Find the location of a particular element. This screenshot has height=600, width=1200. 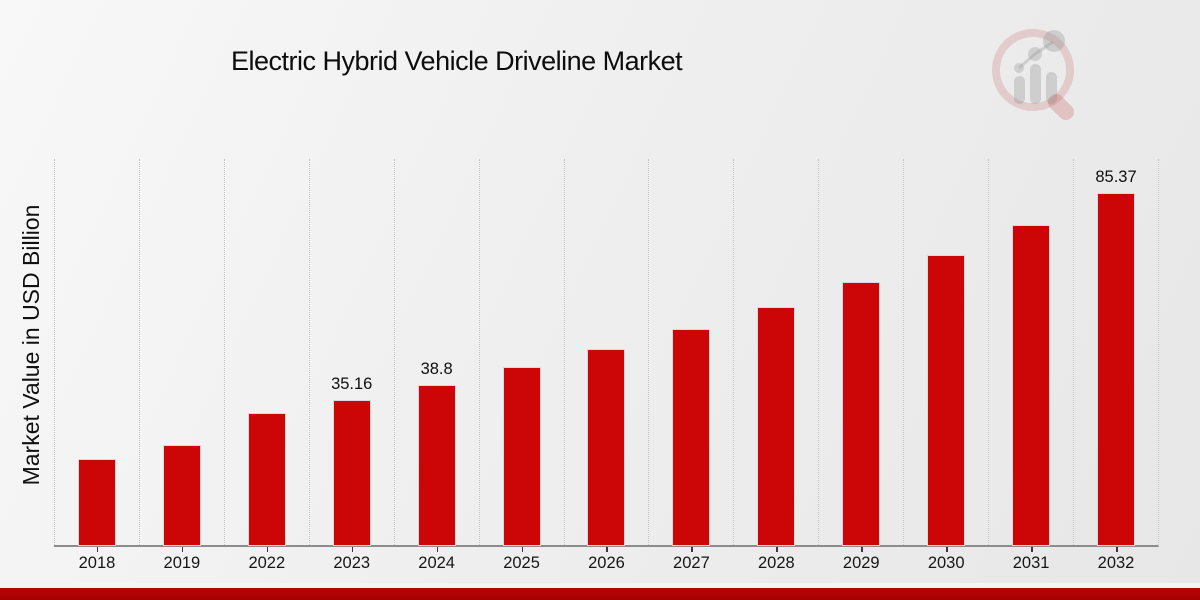

bar-2028 is located at coordinates (776, 426).